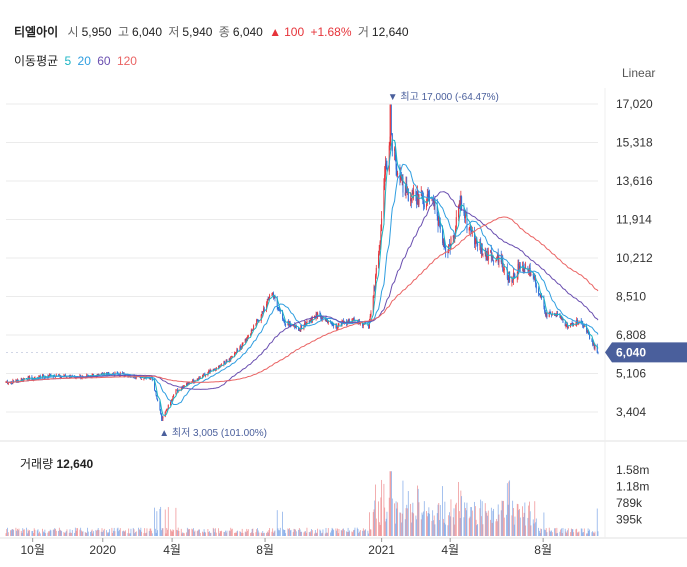  Describe the element at coordinates (84, 61) in the screenshot. I see `ma20-legend: 20` at that location.